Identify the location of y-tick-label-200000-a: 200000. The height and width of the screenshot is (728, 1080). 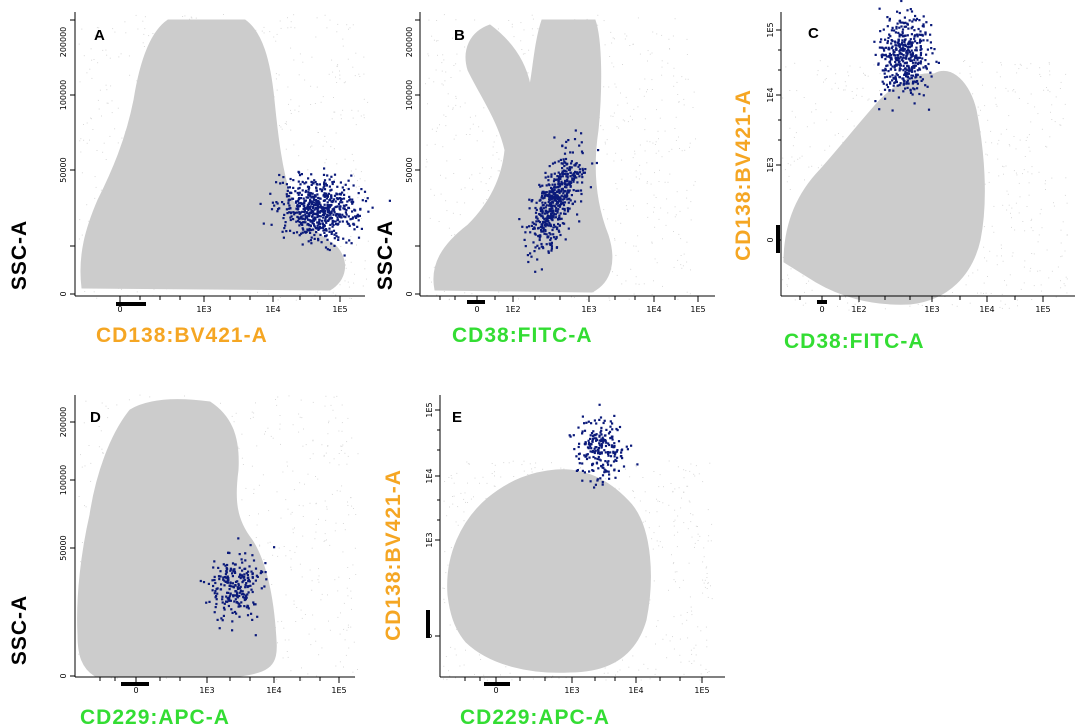
(63, 42).